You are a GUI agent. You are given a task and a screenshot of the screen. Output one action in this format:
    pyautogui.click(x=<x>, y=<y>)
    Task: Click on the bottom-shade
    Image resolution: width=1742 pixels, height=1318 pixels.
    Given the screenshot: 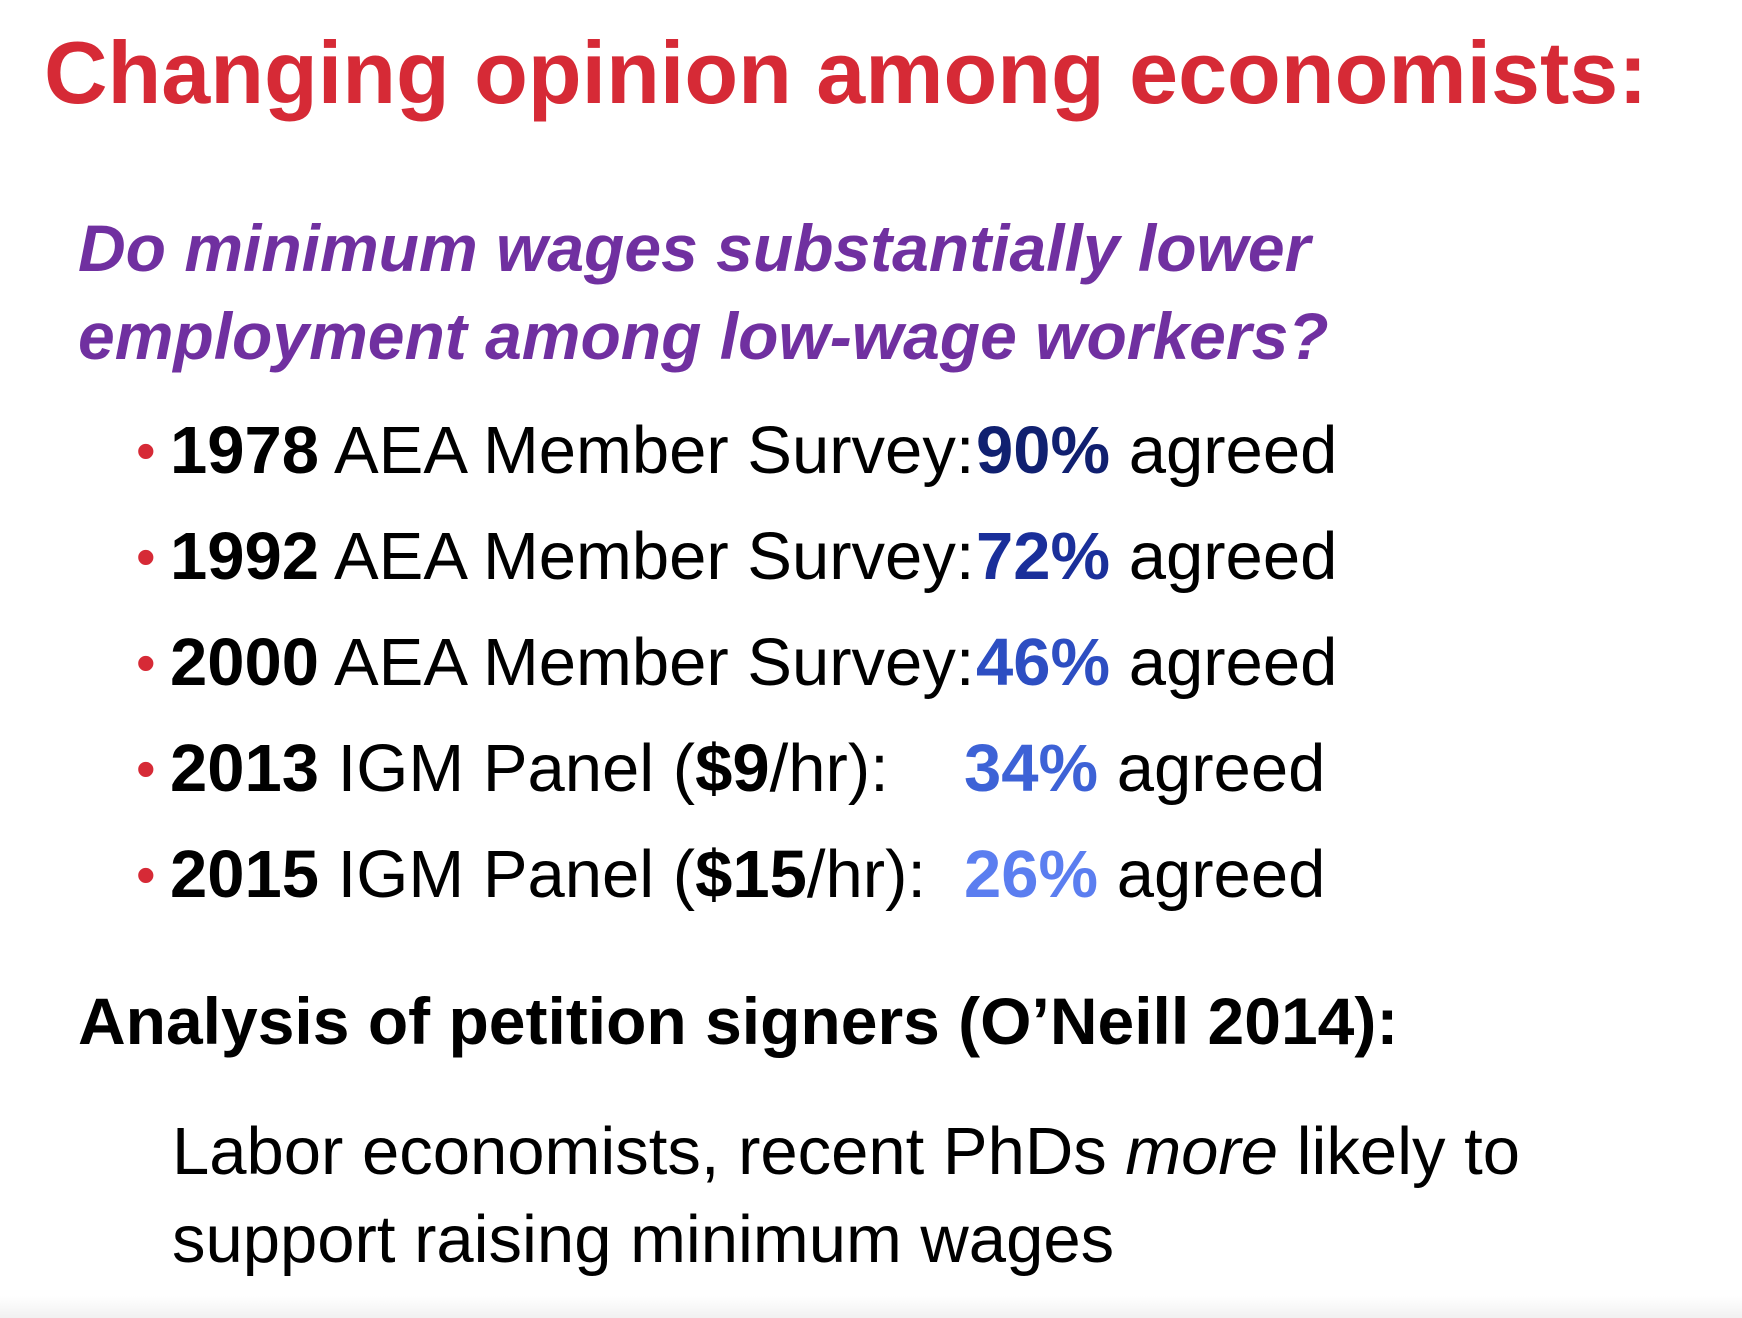 What is the action you would take?
    pyautogui.click(x=871, y=1307)
    